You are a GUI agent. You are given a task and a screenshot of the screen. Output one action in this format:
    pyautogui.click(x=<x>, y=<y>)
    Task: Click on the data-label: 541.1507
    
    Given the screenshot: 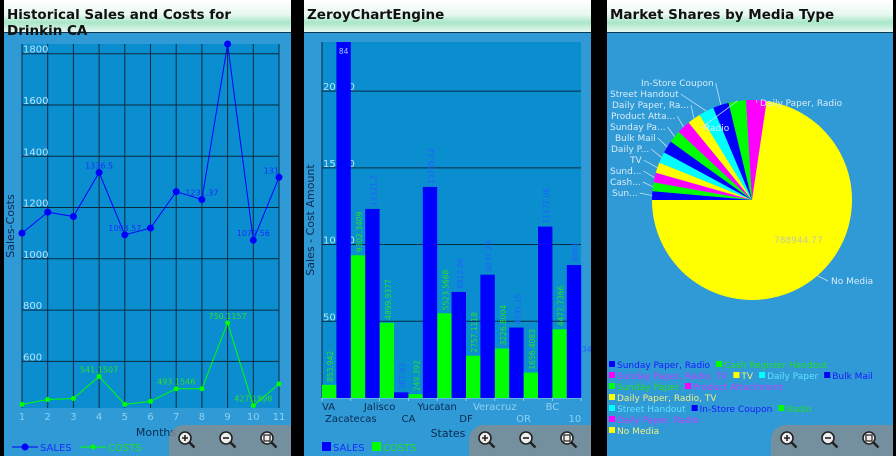 What is the action you would take?
    pyautogui.click(x=99, y=369)
    